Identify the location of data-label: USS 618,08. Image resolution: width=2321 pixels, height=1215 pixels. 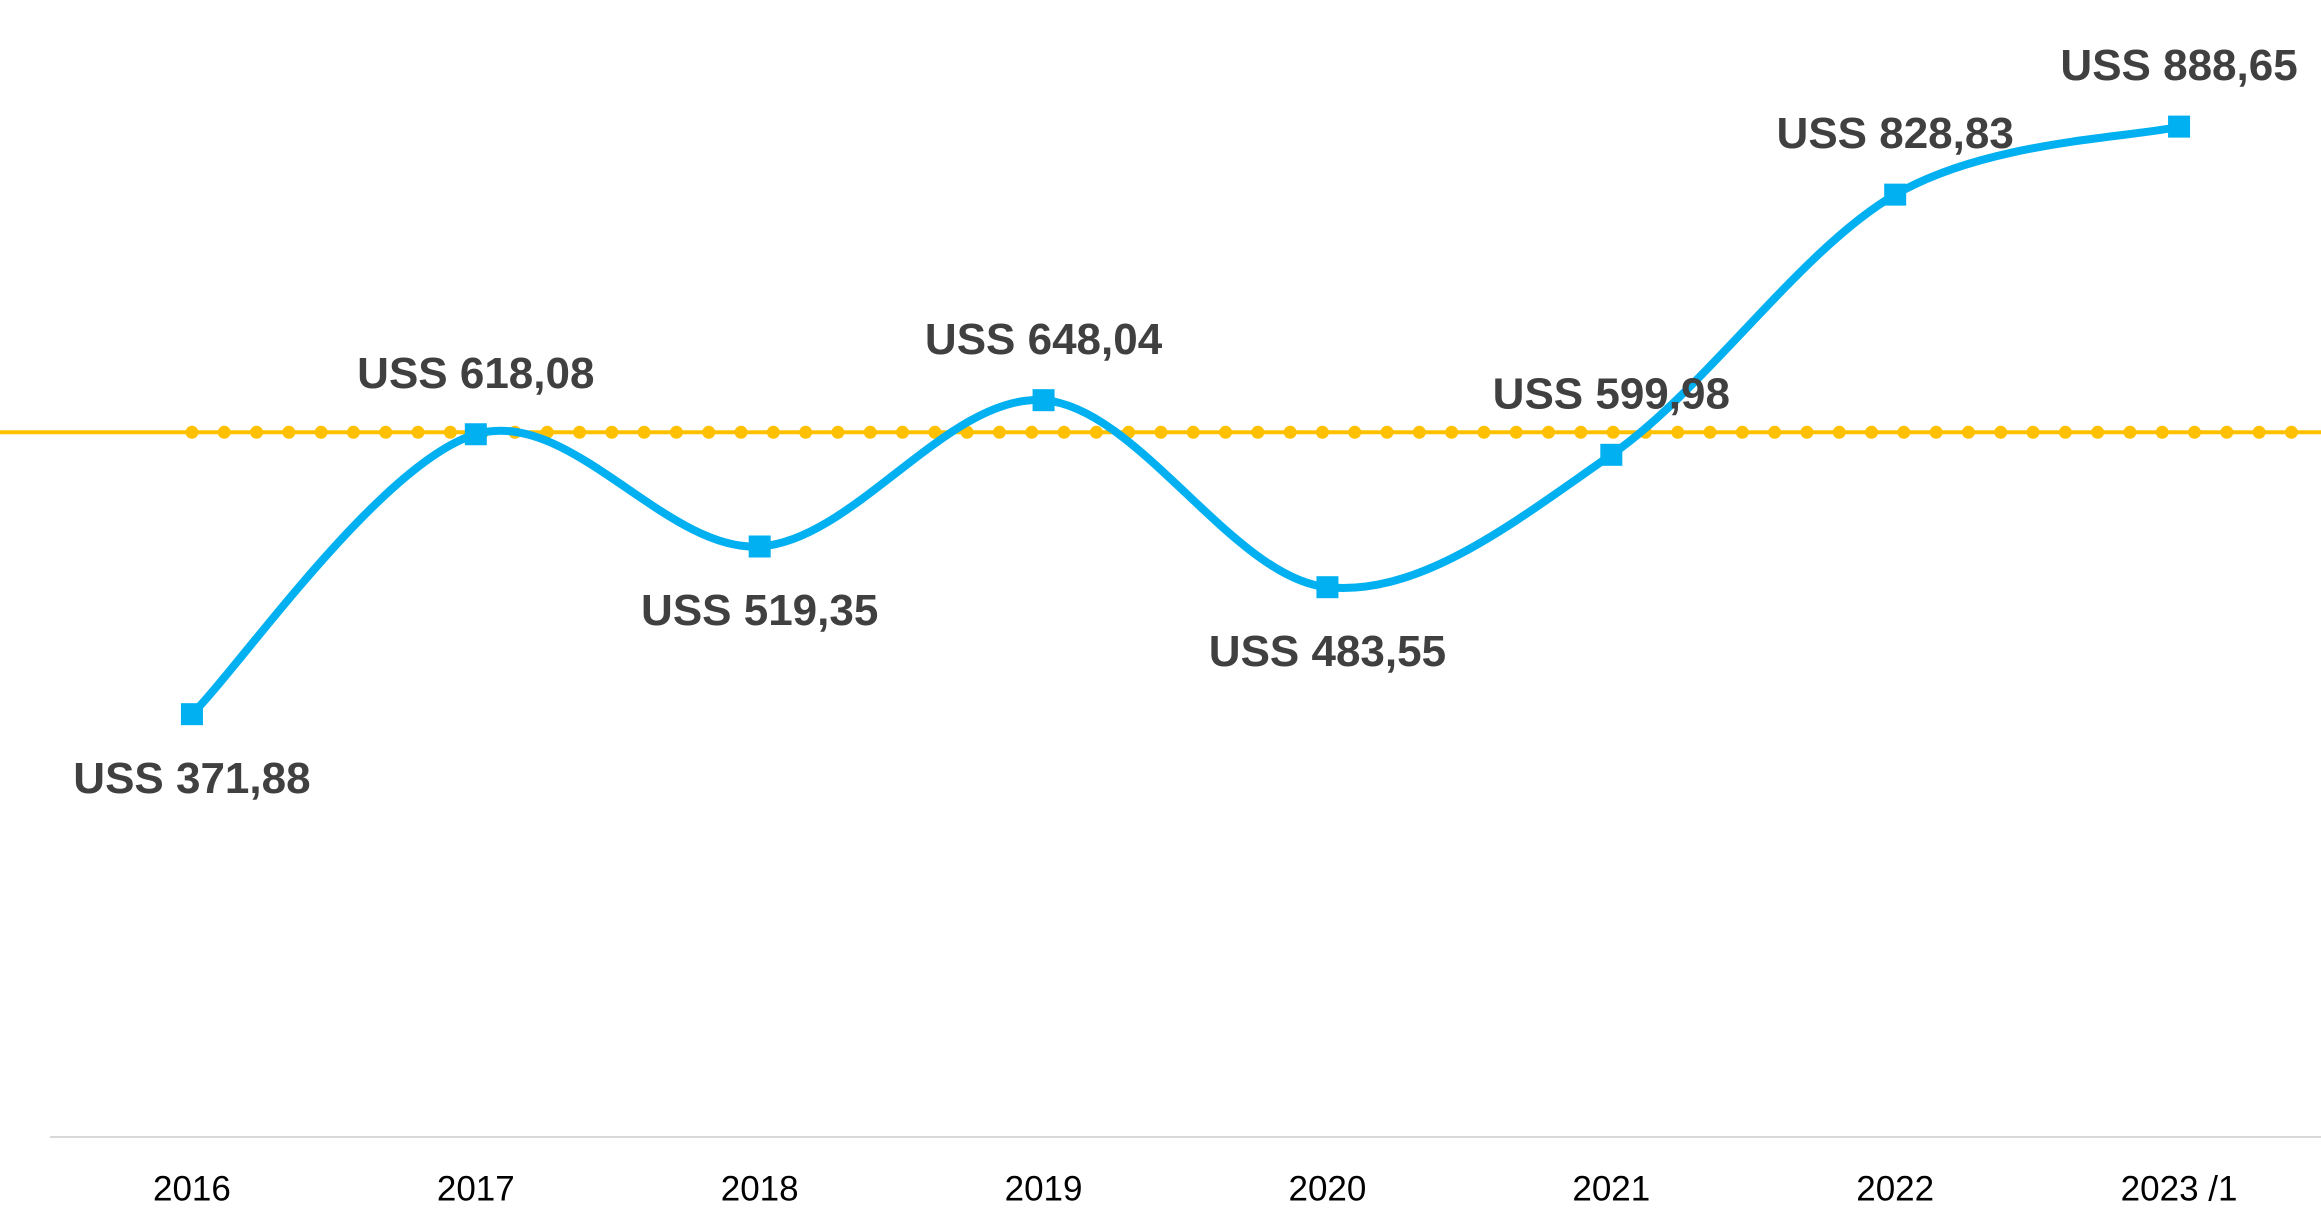
(475, 373).